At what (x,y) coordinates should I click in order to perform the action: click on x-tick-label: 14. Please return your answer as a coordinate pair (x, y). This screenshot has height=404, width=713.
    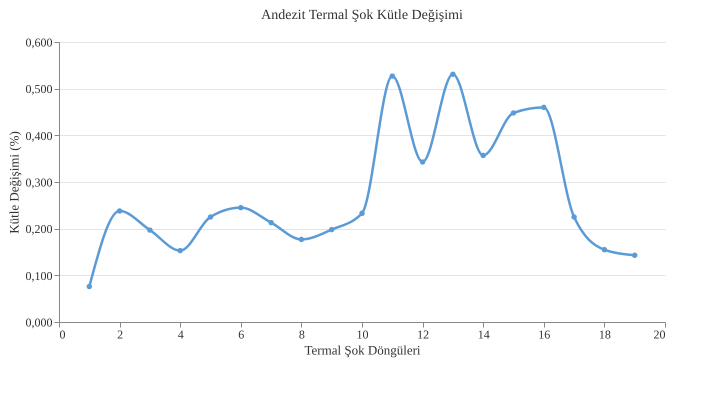
    Looking at the image, I should click on (484, 335).